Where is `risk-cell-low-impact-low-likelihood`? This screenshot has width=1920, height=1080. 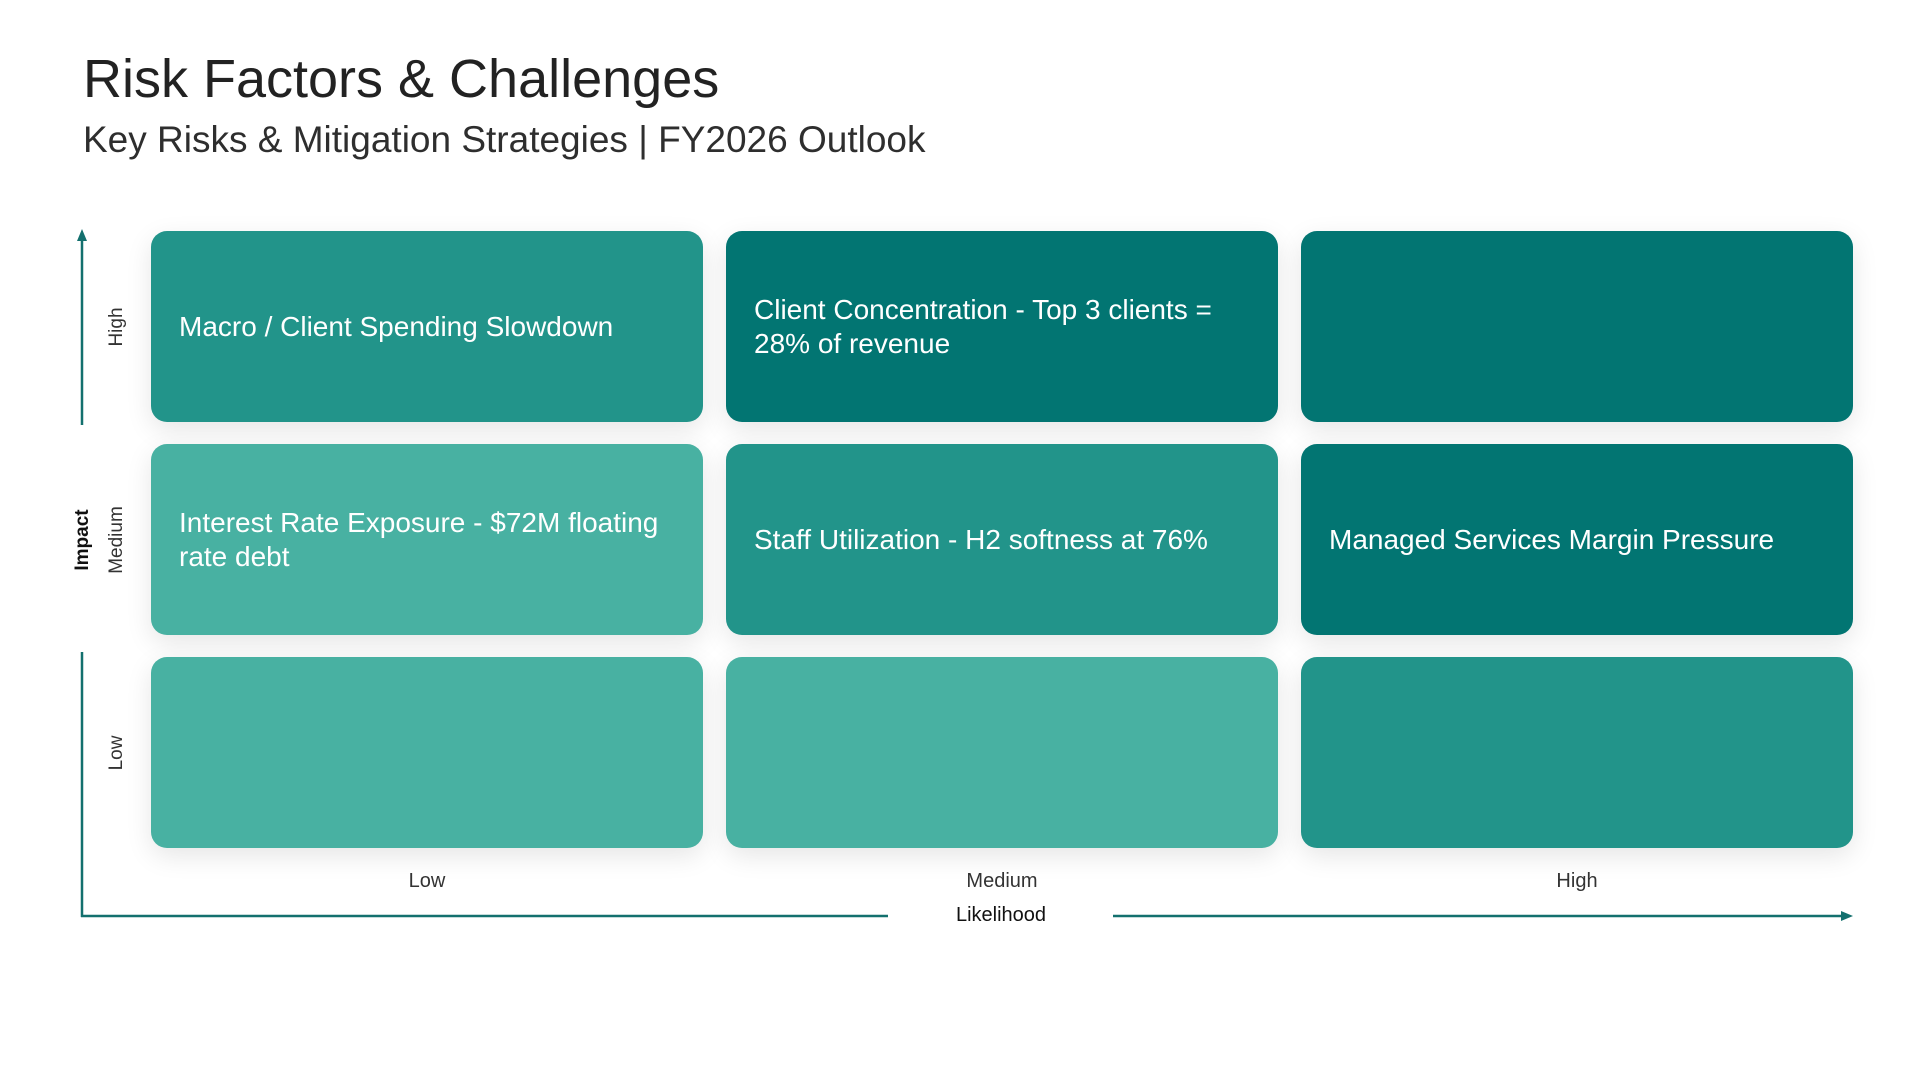
risk-cell-low-impact-low-likelihood is located at coordinates (427, 752).